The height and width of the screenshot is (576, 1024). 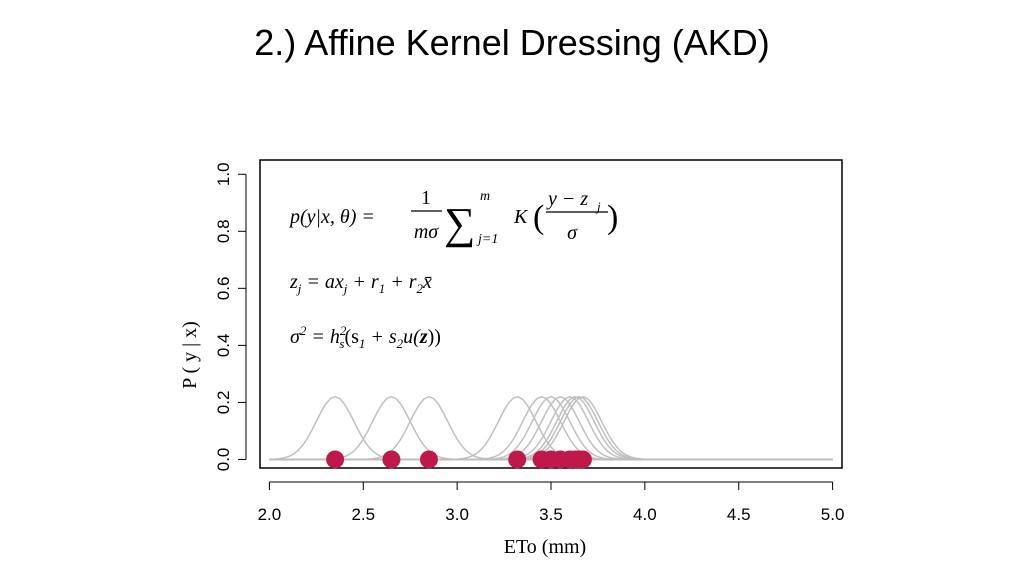 I want to click on y-tick-label: 1.0, so click(x=223, y=174).